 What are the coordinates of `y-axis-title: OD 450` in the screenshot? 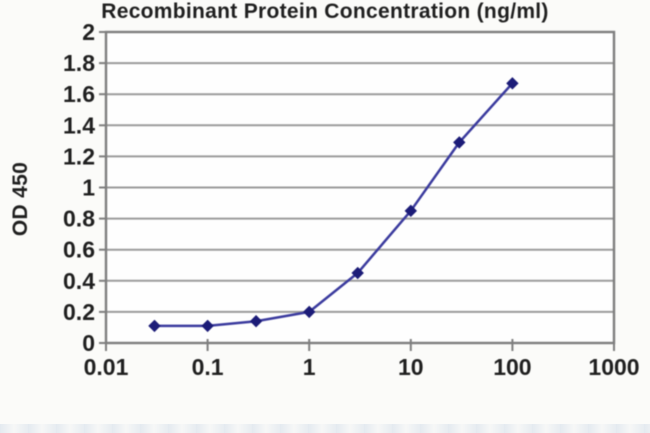 It's located at (20, 199).